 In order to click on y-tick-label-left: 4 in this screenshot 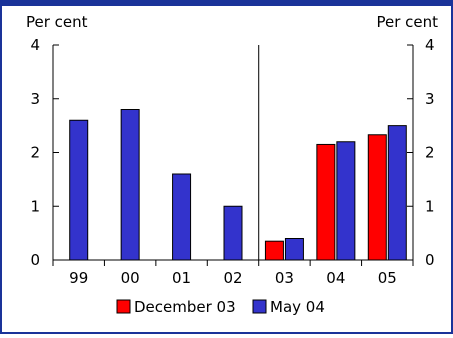, I will do `click(35, 45)`.